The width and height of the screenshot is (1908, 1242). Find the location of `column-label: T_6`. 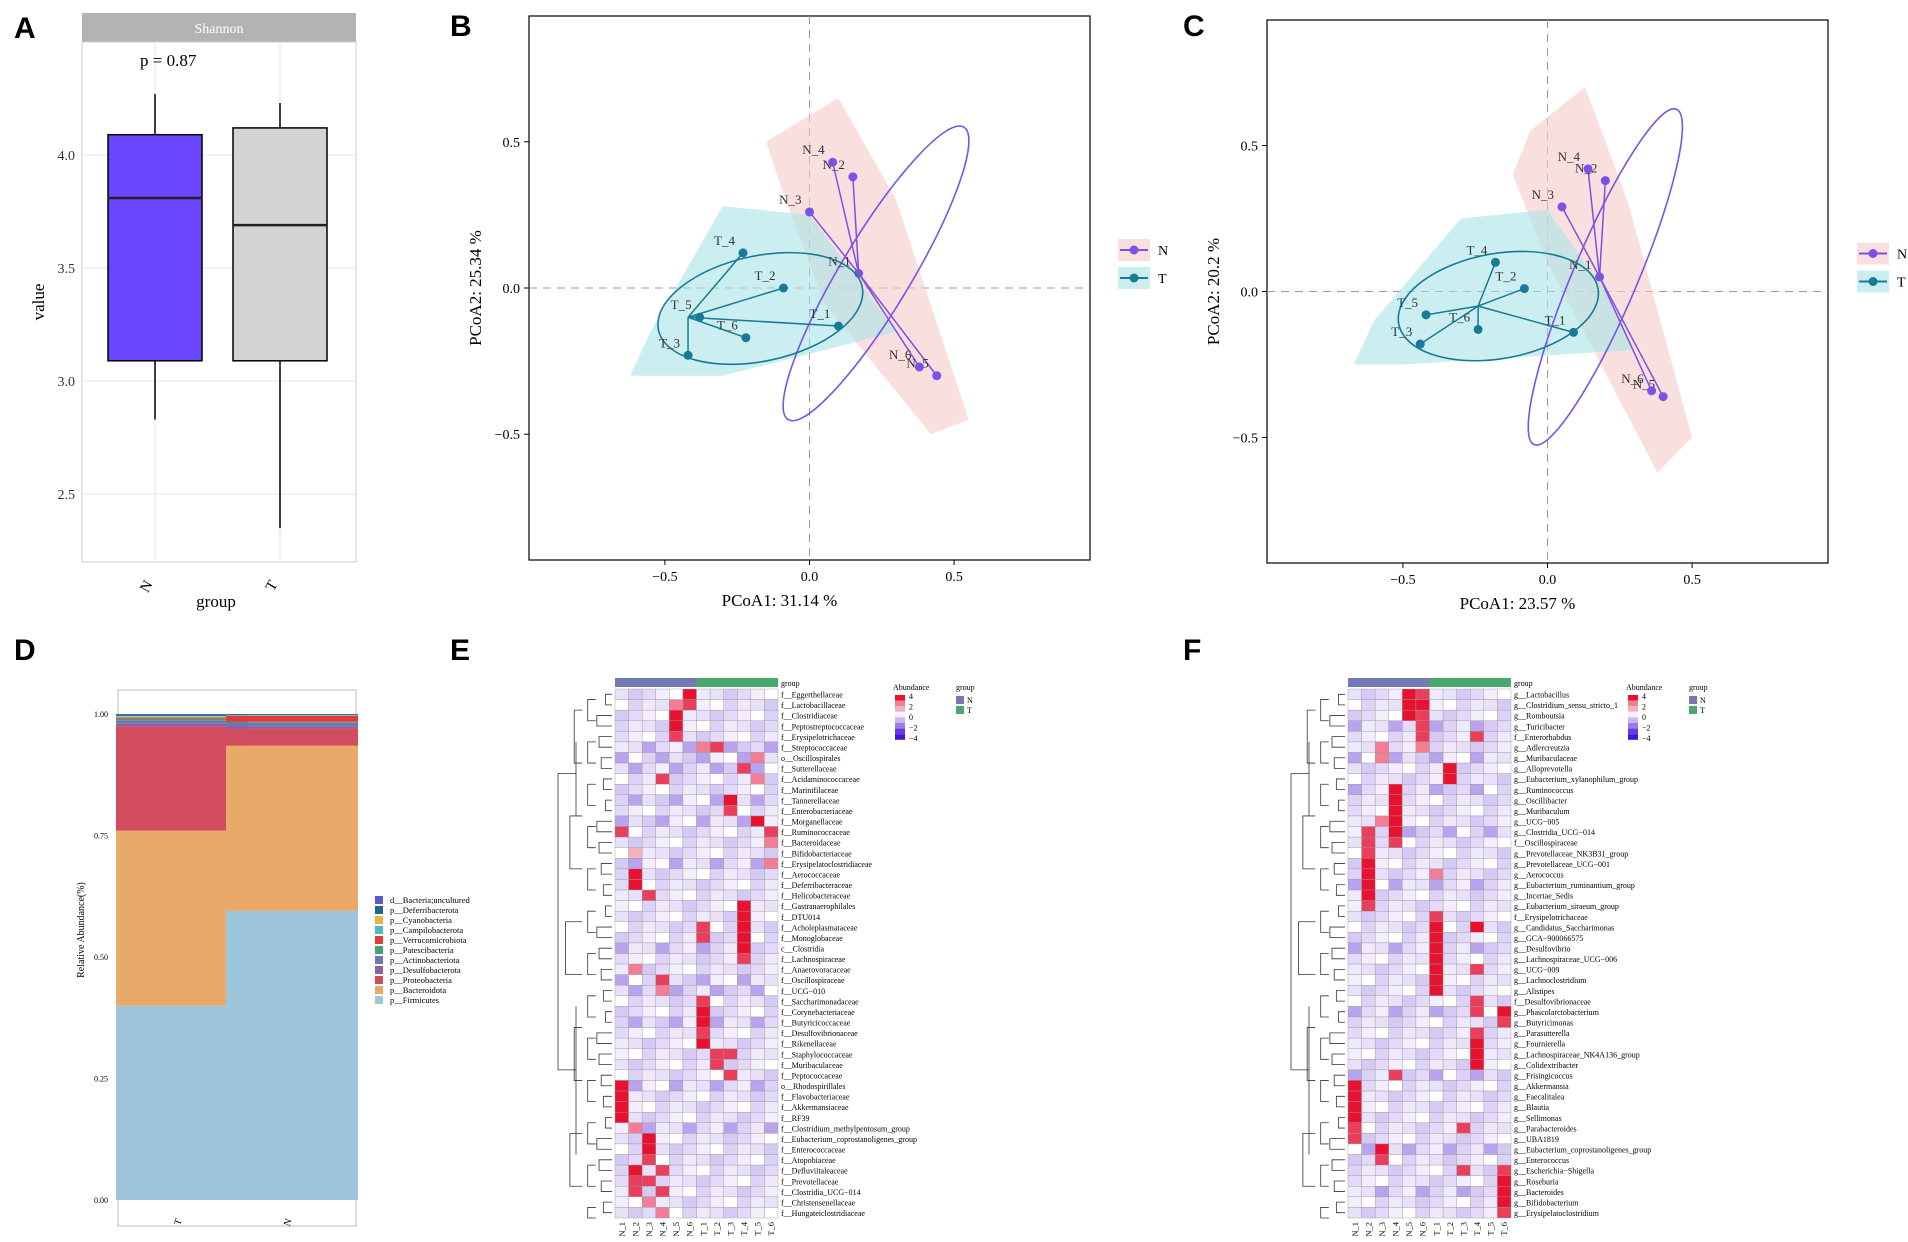

column-label: T_6 is located at coordinates (771, 1229).